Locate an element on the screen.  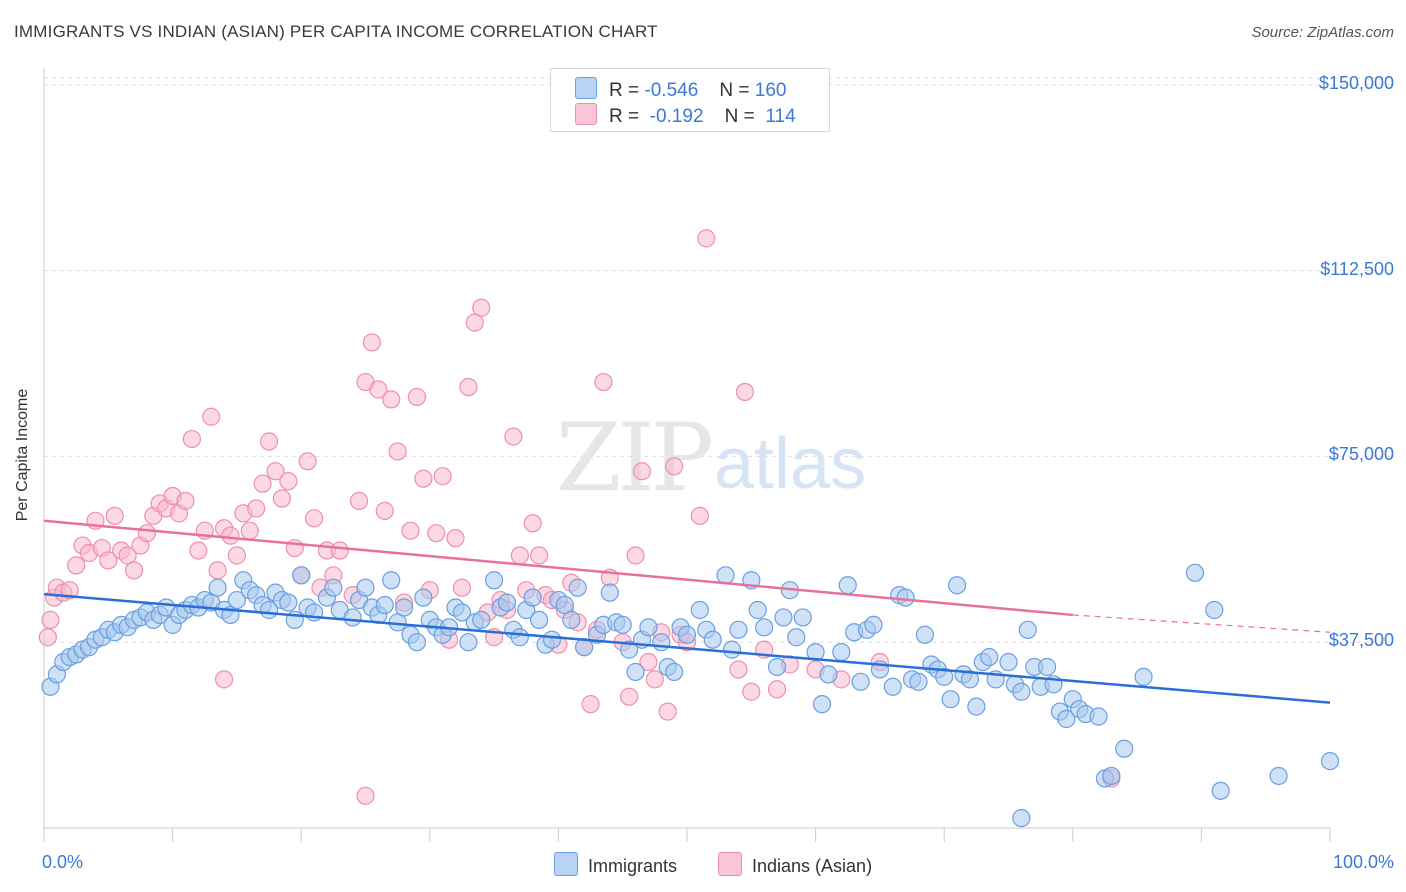
y-tick-label: $112,500 is located at coordinates (1357, 268).